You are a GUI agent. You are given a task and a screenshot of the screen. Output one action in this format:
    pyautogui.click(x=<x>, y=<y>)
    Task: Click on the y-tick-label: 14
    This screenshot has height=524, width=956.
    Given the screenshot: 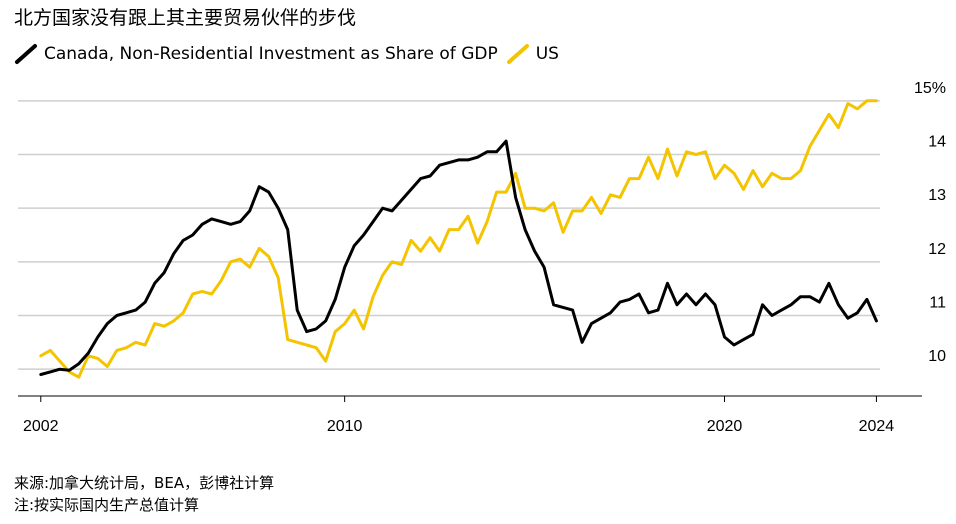 What is the action you would take?
    pyautogui.click(x=937, y=142)
    